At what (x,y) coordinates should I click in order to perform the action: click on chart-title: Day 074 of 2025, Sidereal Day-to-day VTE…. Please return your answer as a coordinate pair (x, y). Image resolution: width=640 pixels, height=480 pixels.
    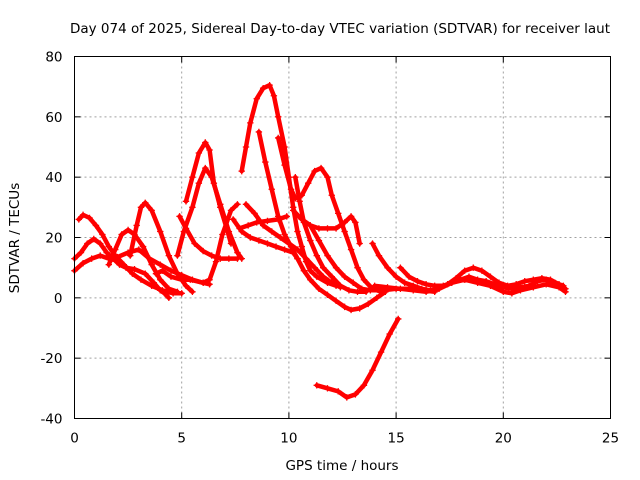
    Looking at the image, I should click on (340, 29).